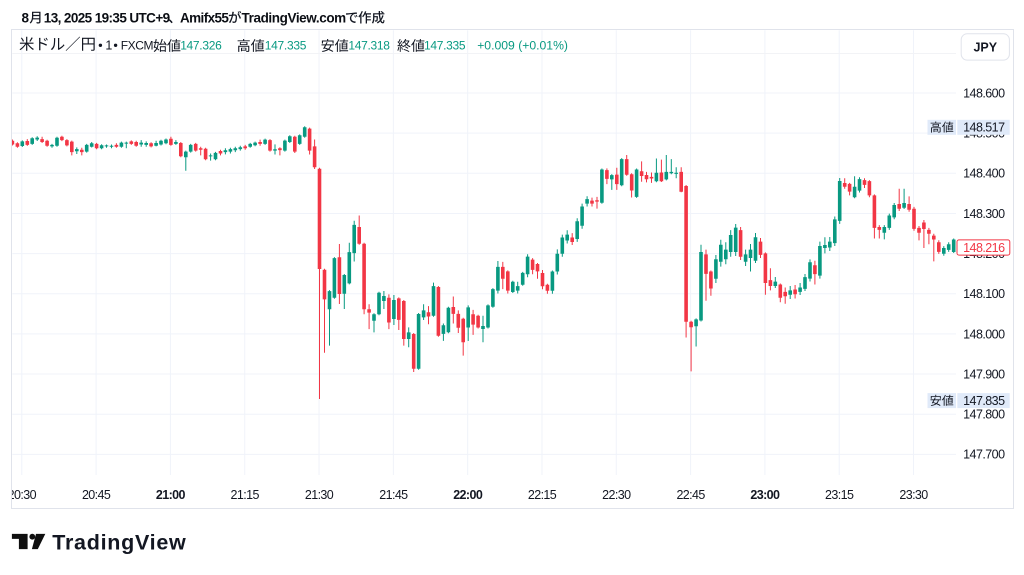 This screenshot has height=575, width=1024. Describe the element at coordinates (171, 495) in the screenshot. I see `svg-text: 21:00` at that location.